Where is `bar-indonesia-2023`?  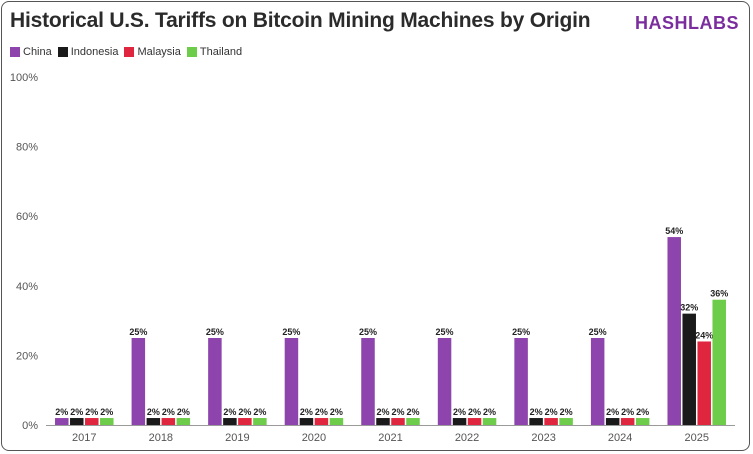 bar-indonesia-2023 is located at coordinates (536, 421).